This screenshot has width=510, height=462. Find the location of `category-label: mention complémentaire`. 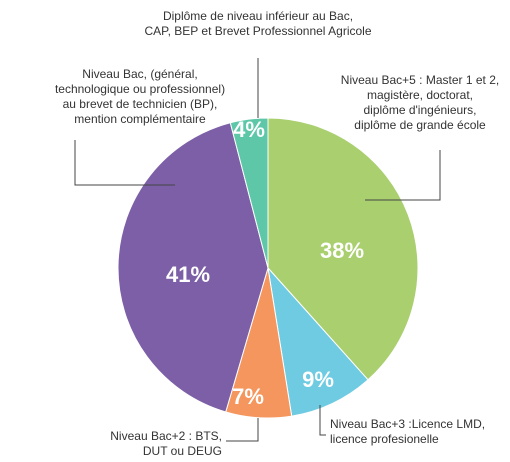

category-label: mention complémentaire is located at coordinates (140, 119).